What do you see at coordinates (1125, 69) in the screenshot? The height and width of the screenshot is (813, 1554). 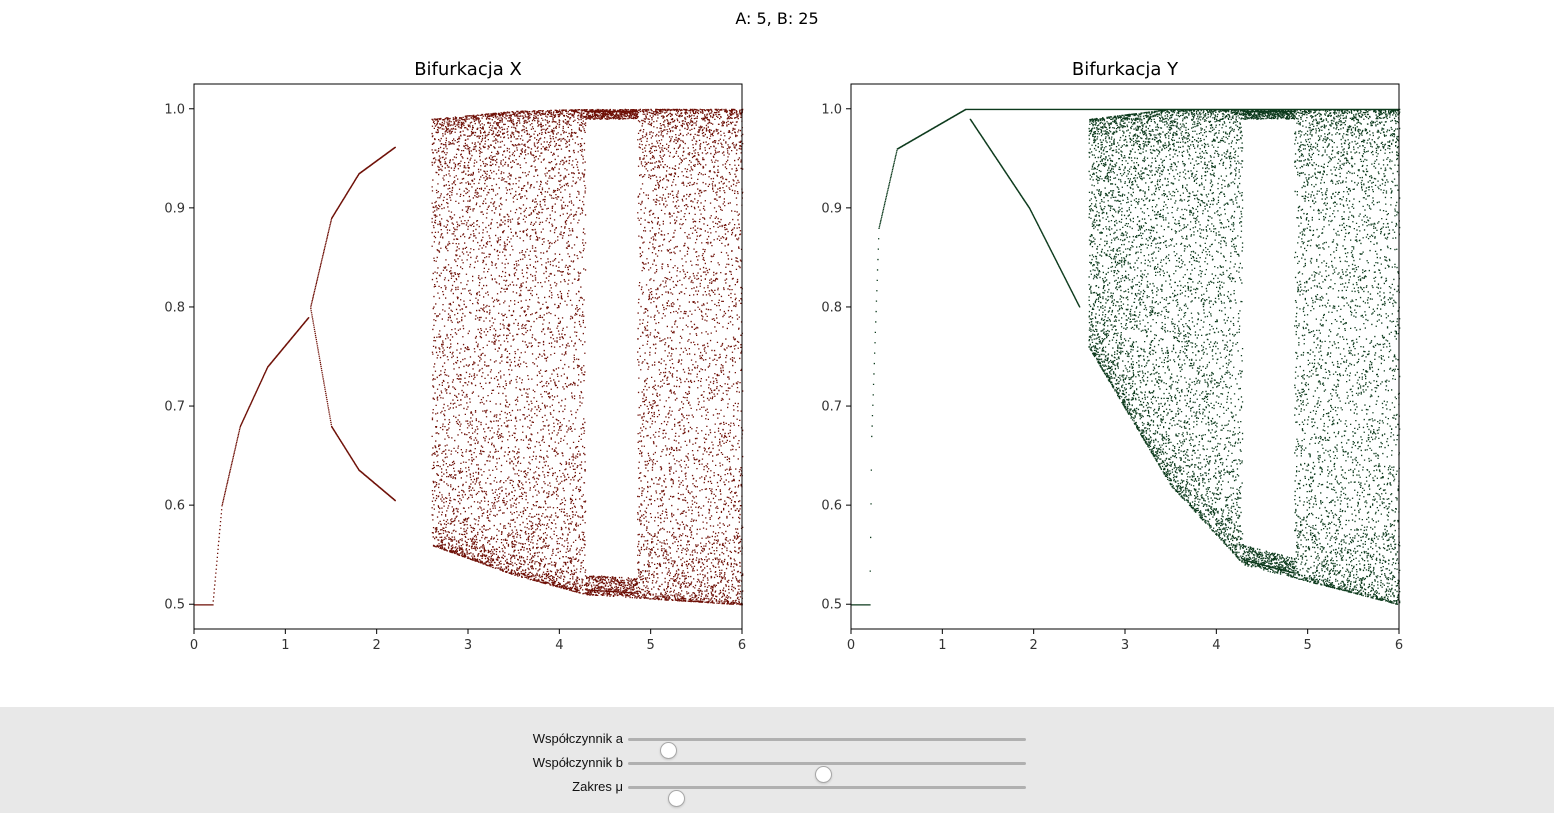 I see `plot-title: Bifurkacja Y` at bounding box center [1125, 69].